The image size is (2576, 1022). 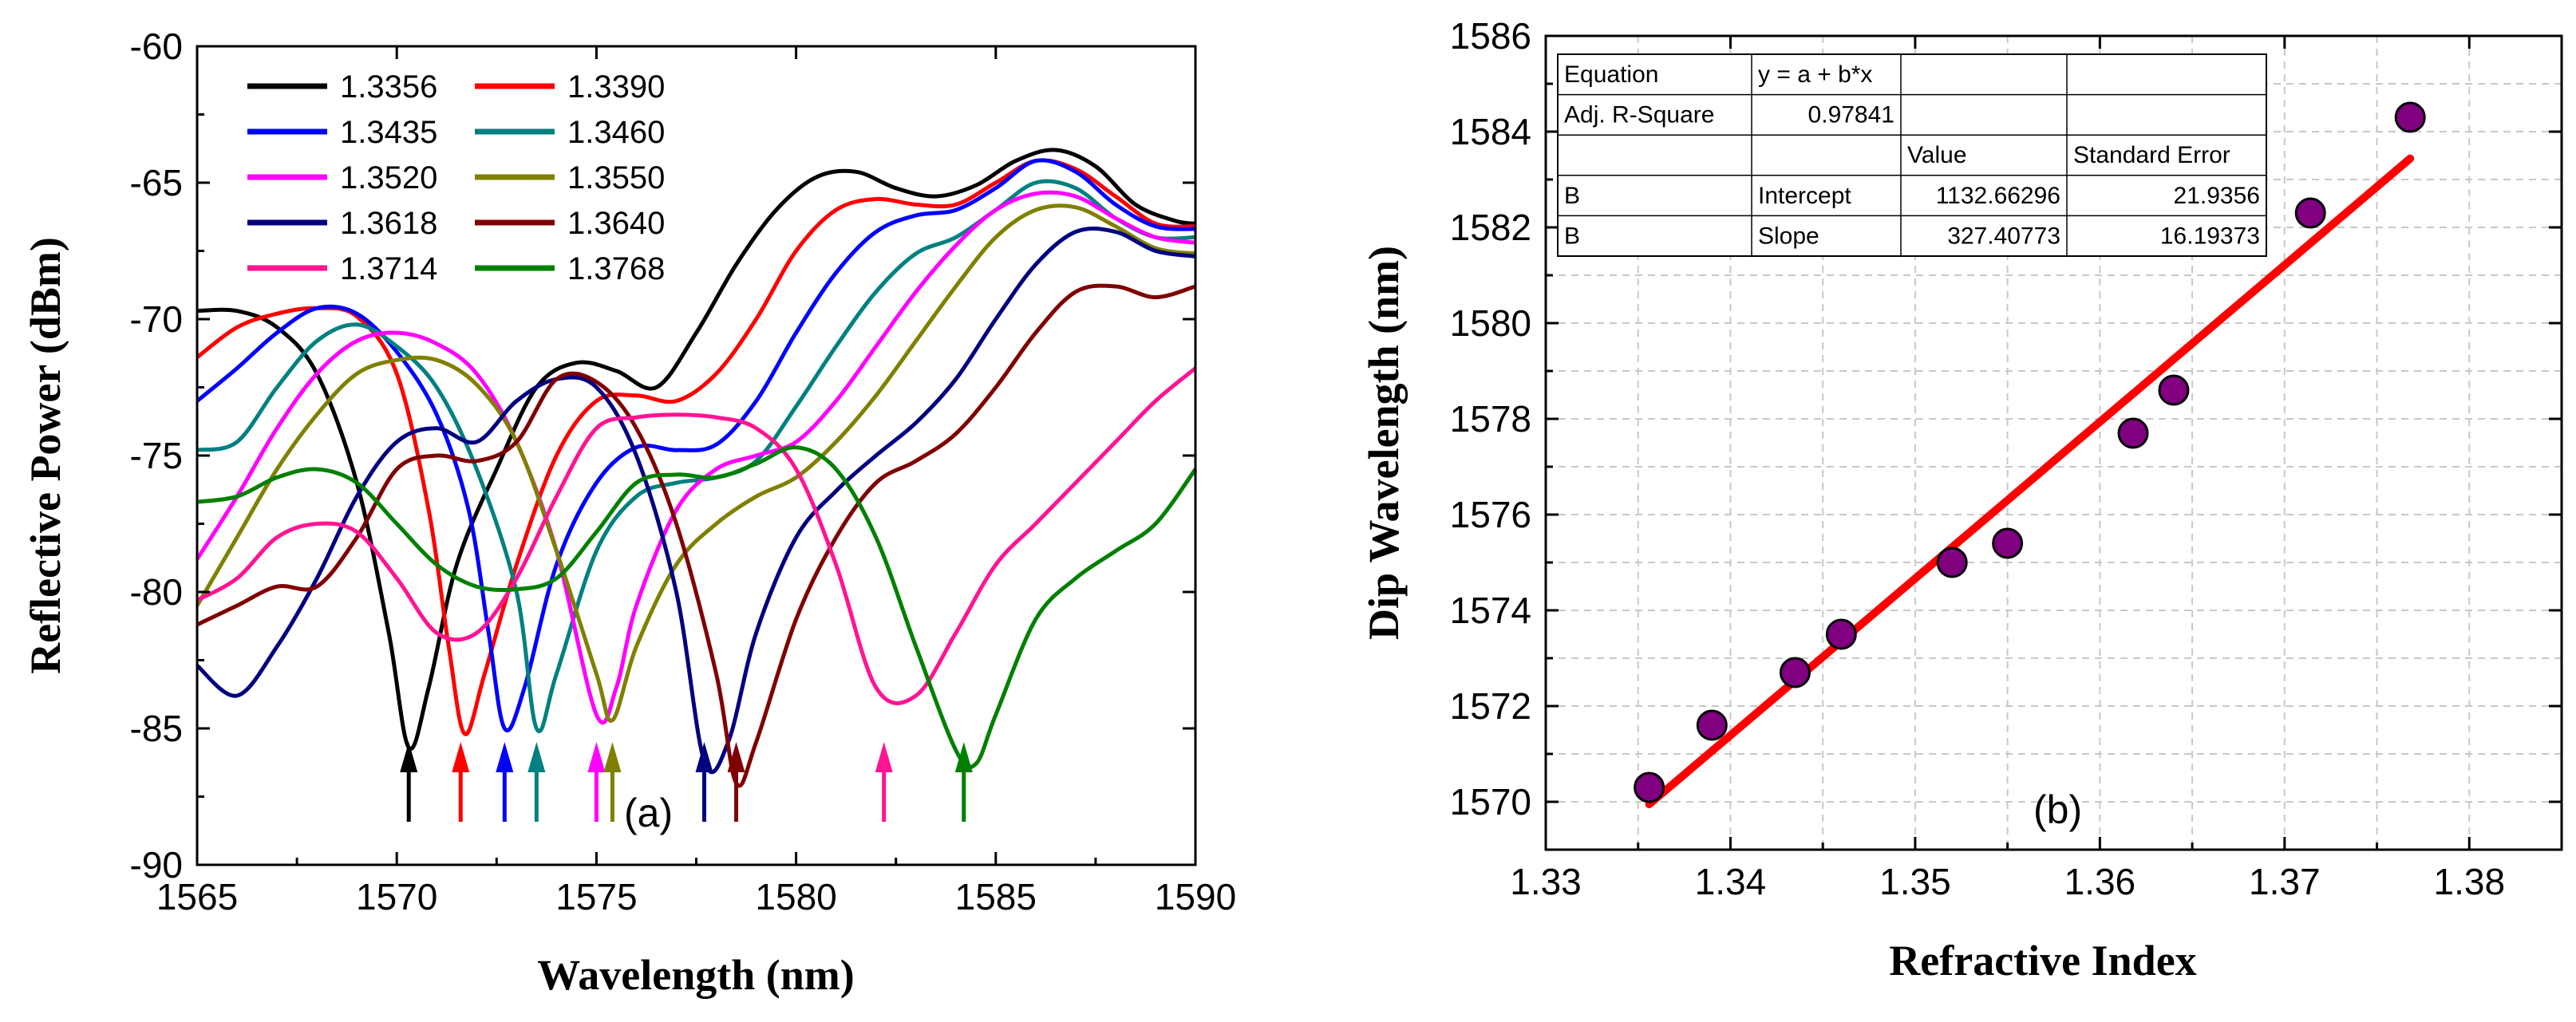 What do you see at coordinates (1490, 706) in the screenshot?
I see `y-tick-label: 1572` at bounding box center [1490, 706].